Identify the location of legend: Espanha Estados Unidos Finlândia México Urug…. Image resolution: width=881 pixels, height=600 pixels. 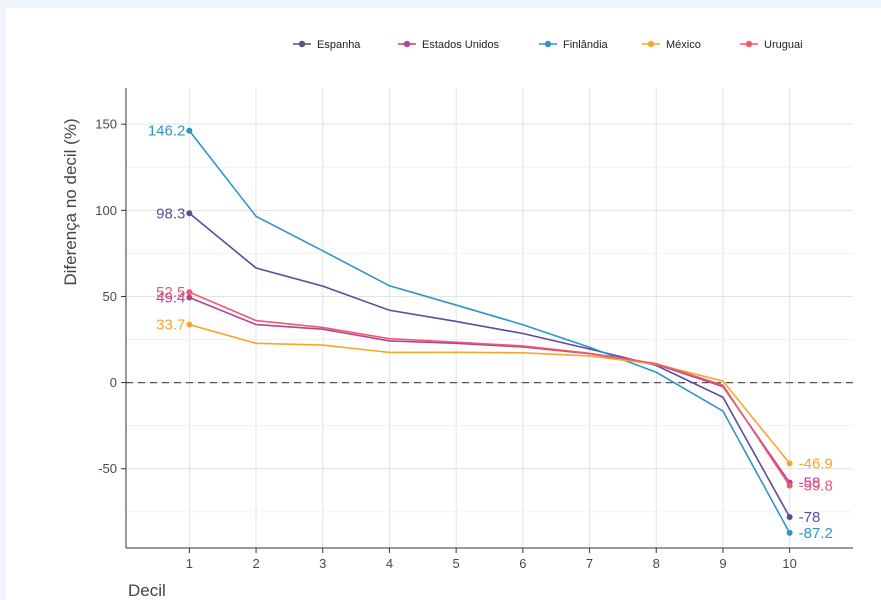
(548, 45).